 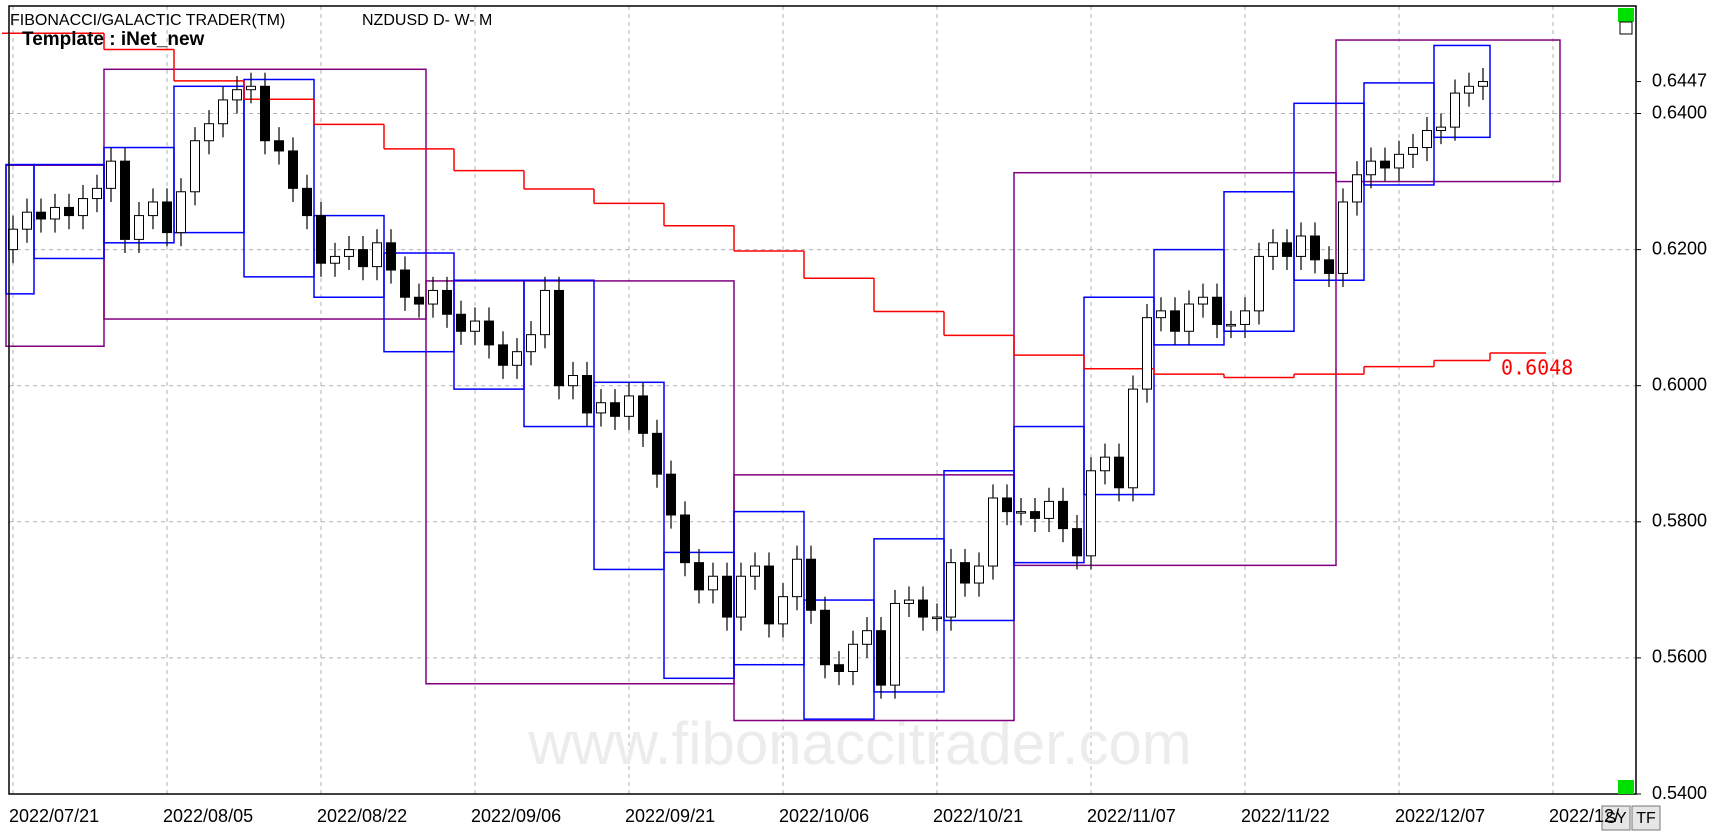 I want to click on x-tick-label: 2022/09/06, so click(x=516, y=816).